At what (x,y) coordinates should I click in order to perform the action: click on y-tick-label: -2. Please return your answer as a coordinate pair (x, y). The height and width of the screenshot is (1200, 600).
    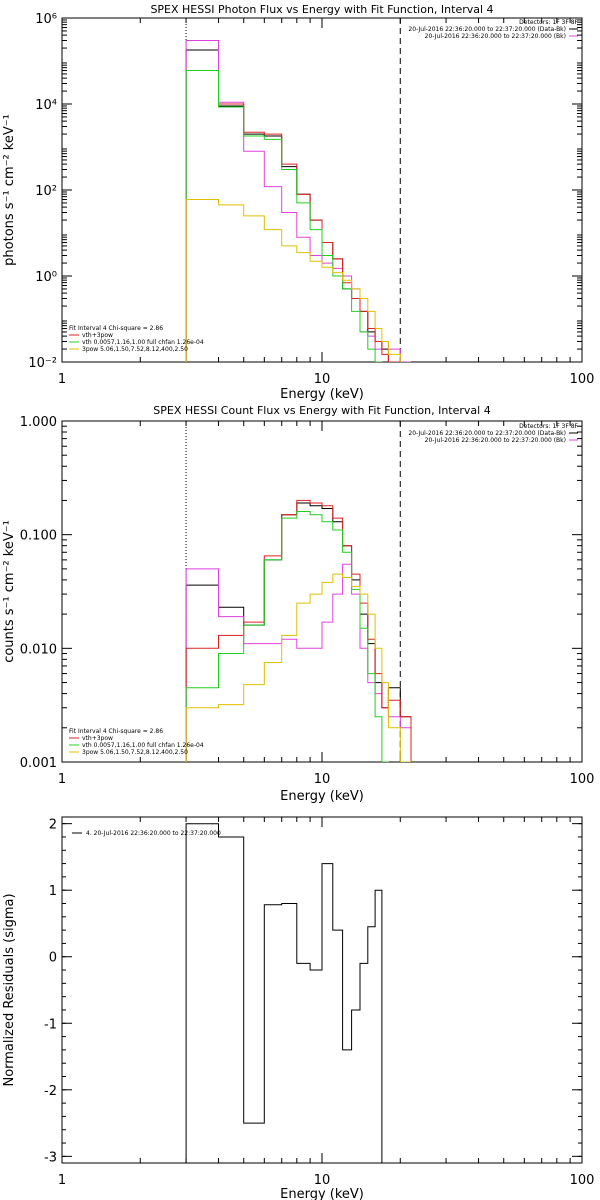
    Looking at the image, I should click on (50, 1091).